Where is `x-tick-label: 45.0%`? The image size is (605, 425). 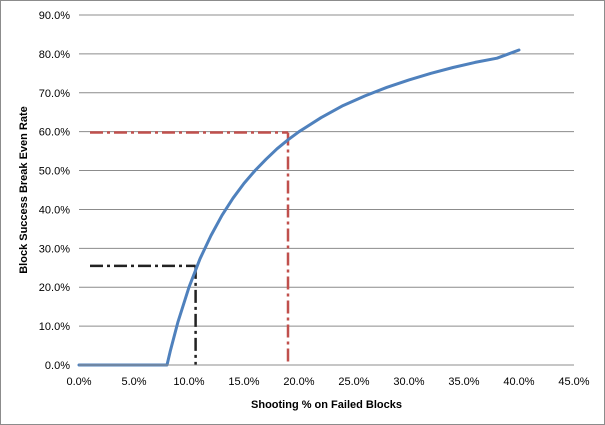 x-tick-label: 45.0% is located at coordinates (573, 382).